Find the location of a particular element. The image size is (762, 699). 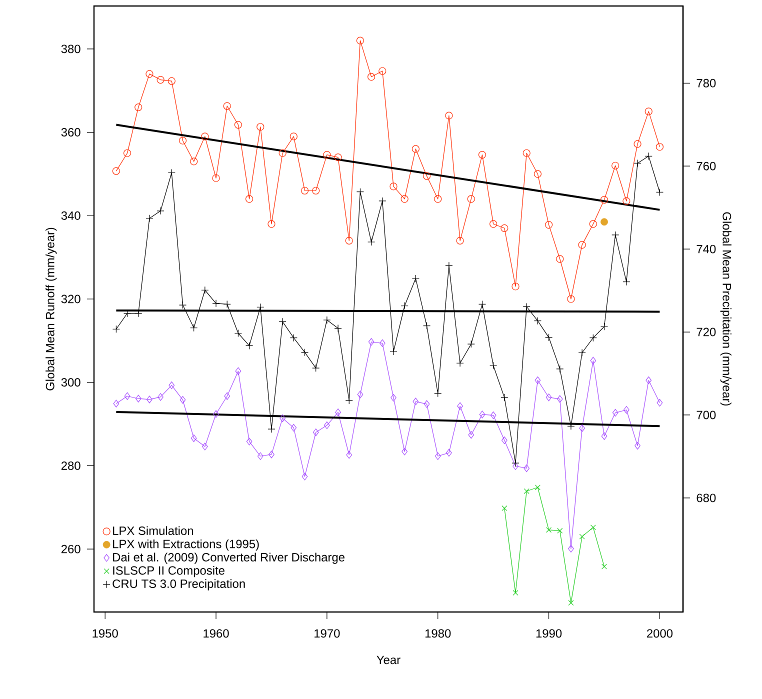

x-tick-label: 2000 is located at coordinates (660, 633).